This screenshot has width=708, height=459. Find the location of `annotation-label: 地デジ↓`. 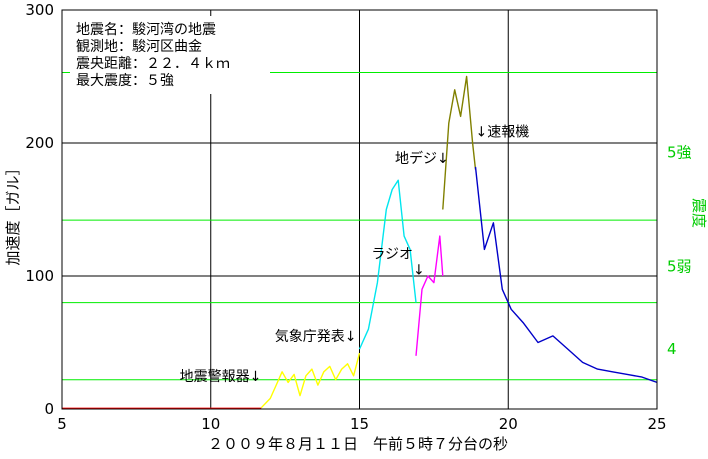

annotation-label: 地デジ↓ is located at coordinates (422, 158).